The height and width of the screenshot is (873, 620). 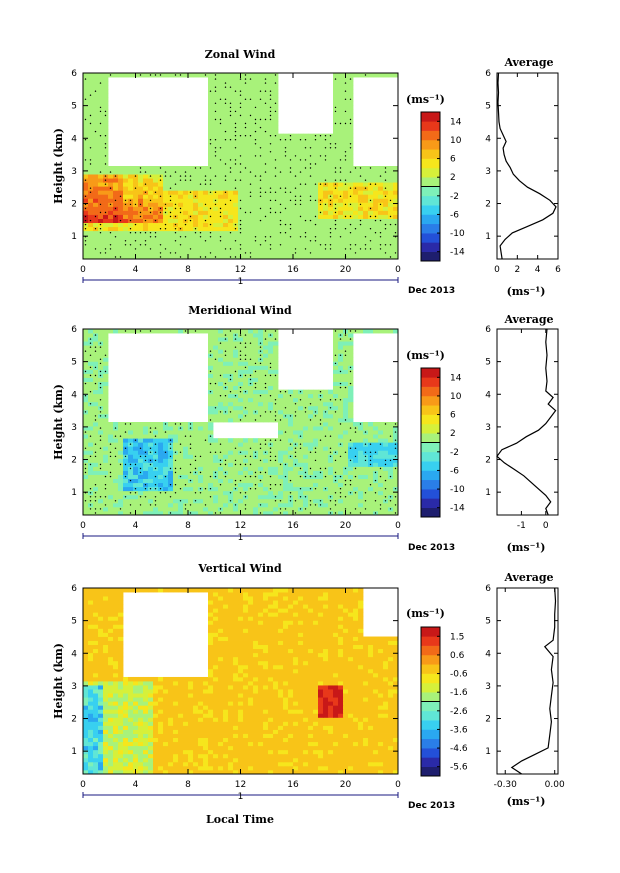 What do you see at coordinates (425, 99) in the screenshot?
I see `zonal-colorbar-unit: (ms⁻¹)` at bounding box center [425, 99].